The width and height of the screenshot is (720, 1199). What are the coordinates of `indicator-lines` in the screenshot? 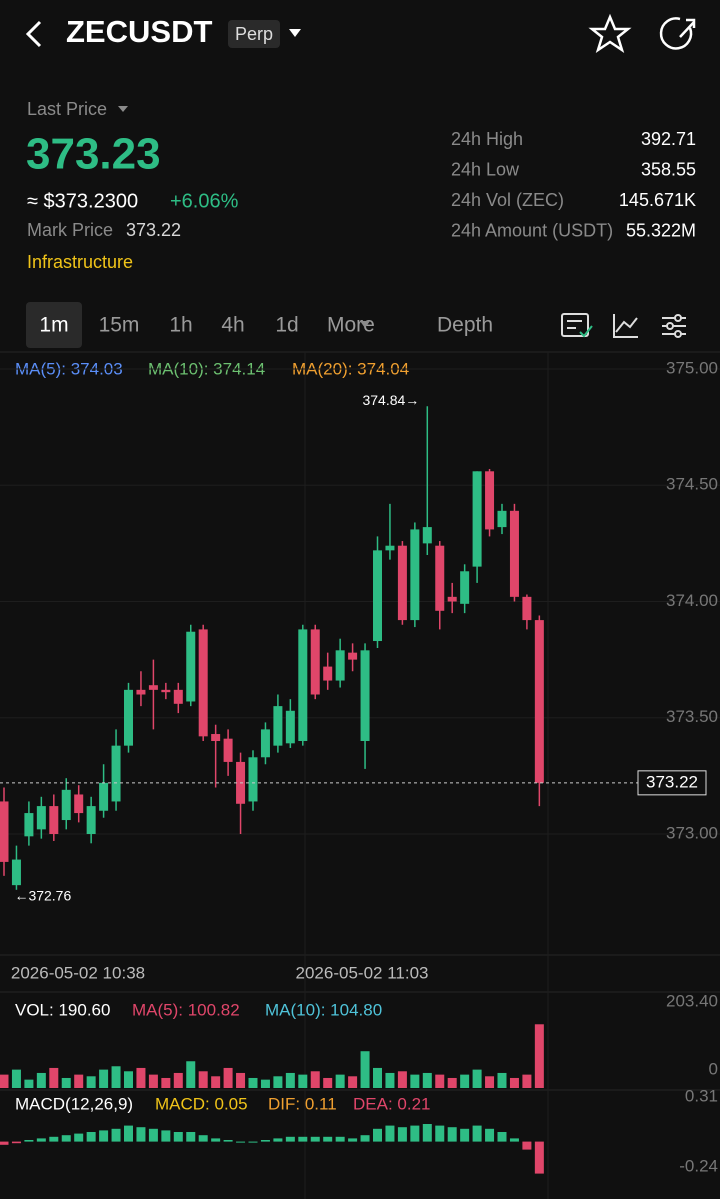 It's located at (574, 324).